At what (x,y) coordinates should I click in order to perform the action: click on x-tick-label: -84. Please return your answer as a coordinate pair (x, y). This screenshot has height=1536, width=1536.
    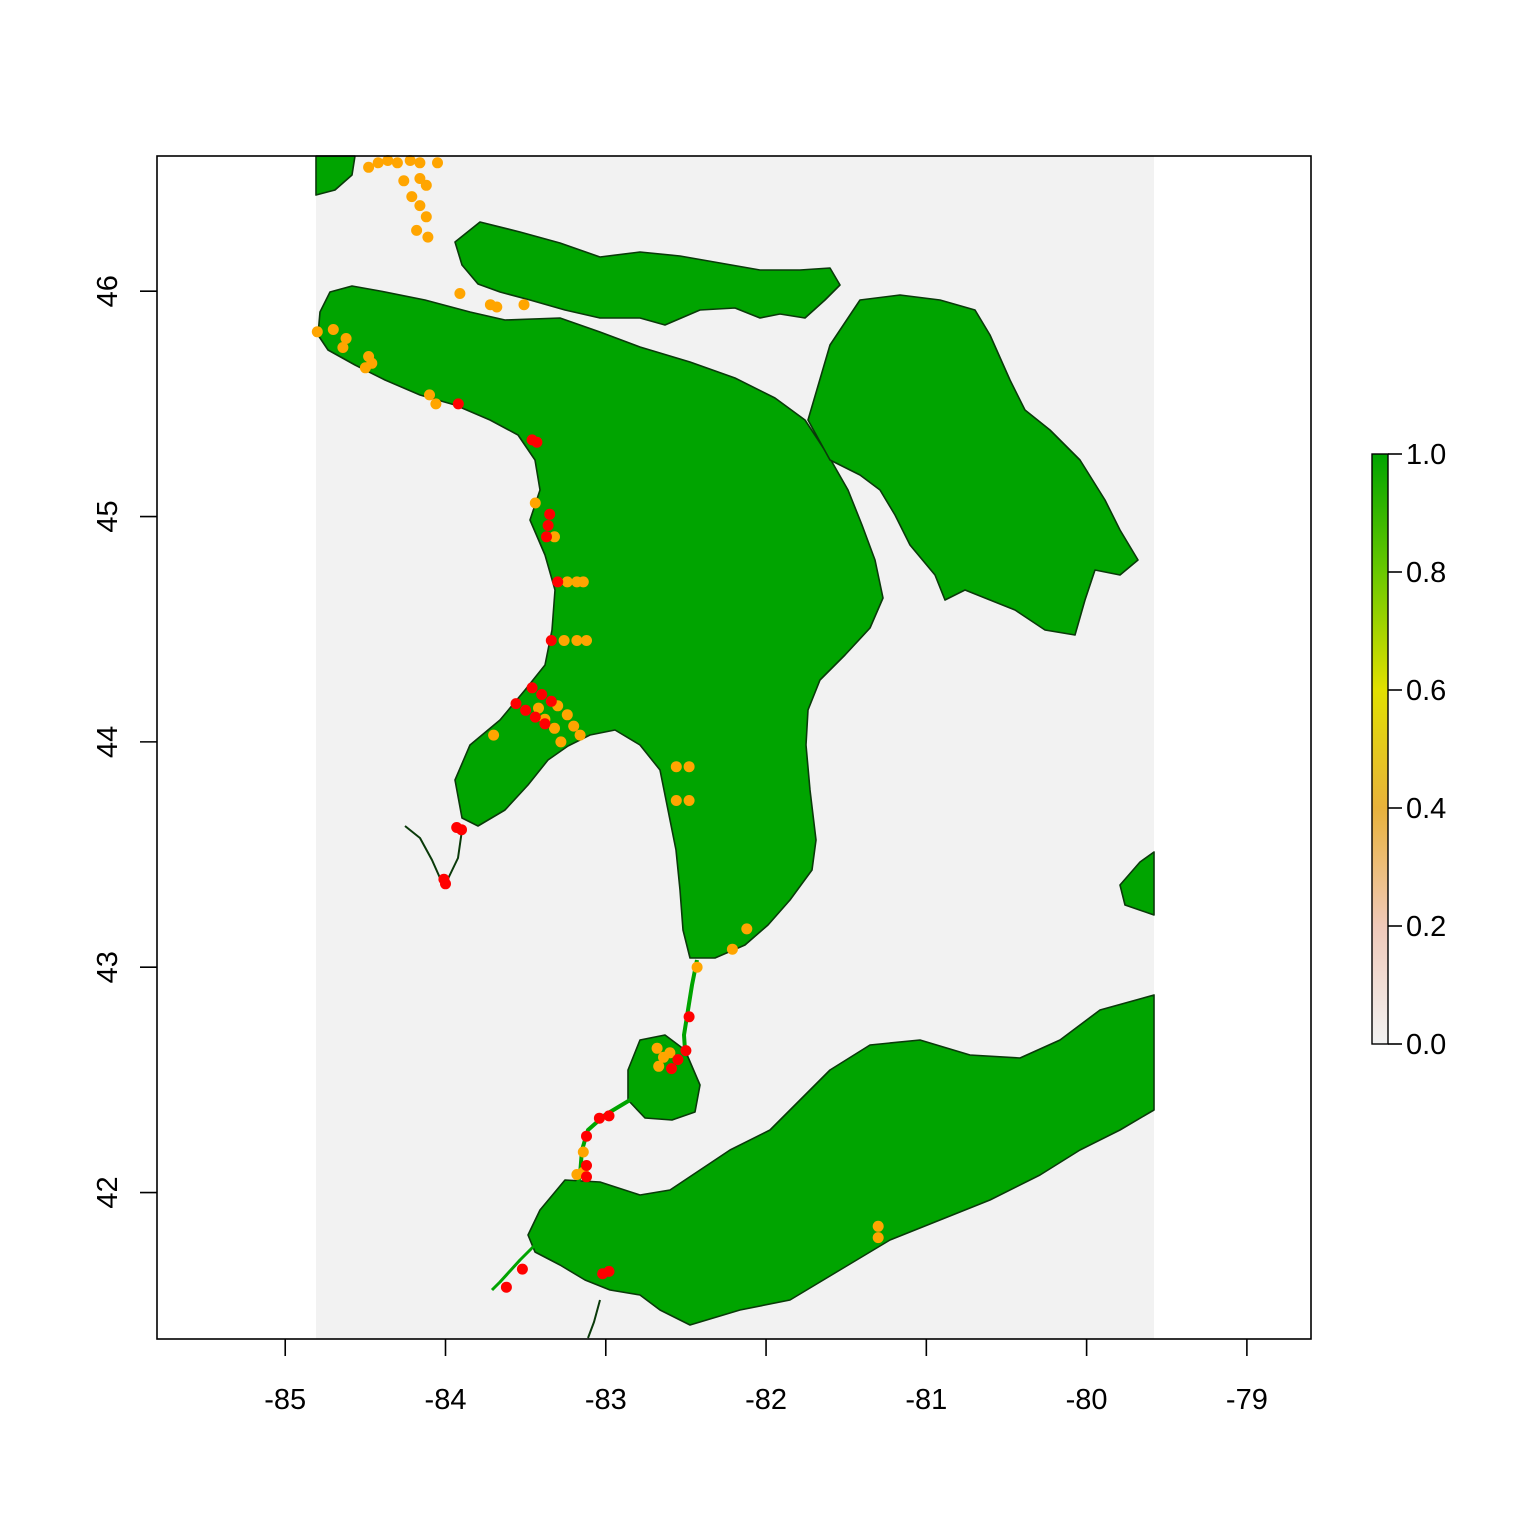
    Looking at the image, I should click on (446, 1400).